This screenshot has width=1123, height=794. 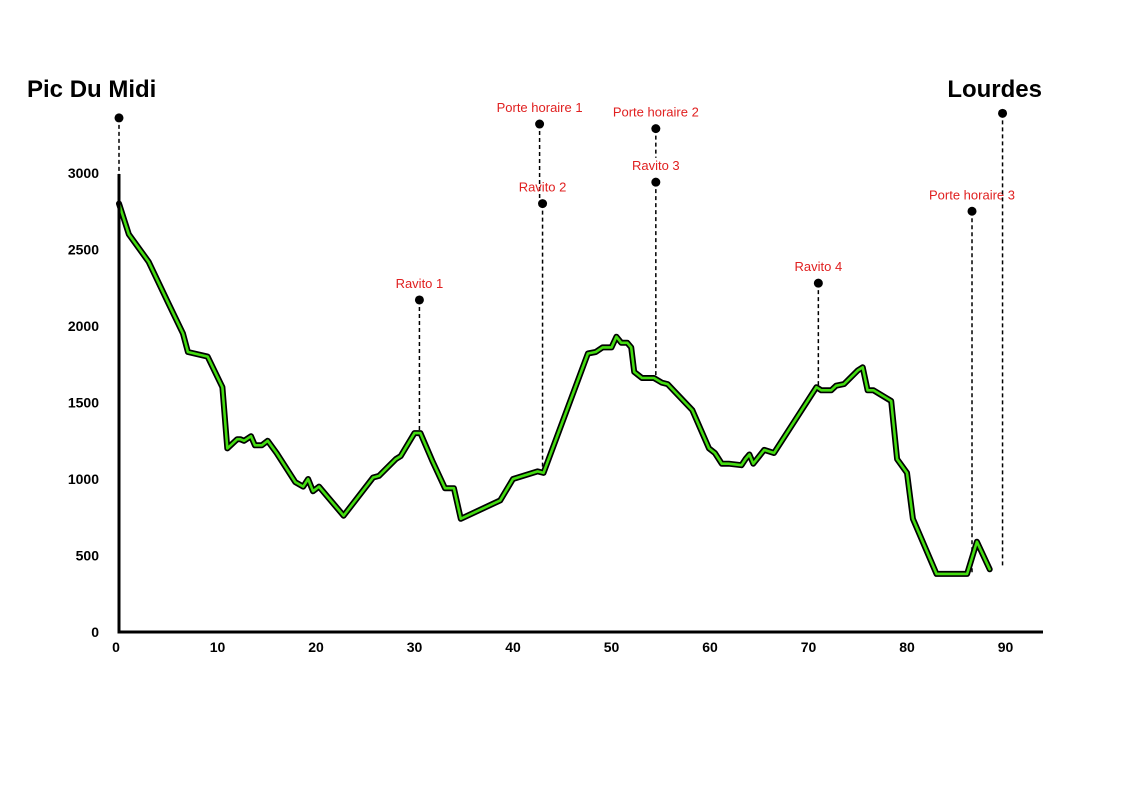 I want to click on end-location-label: Lourdes, so click(x=994, y=89).